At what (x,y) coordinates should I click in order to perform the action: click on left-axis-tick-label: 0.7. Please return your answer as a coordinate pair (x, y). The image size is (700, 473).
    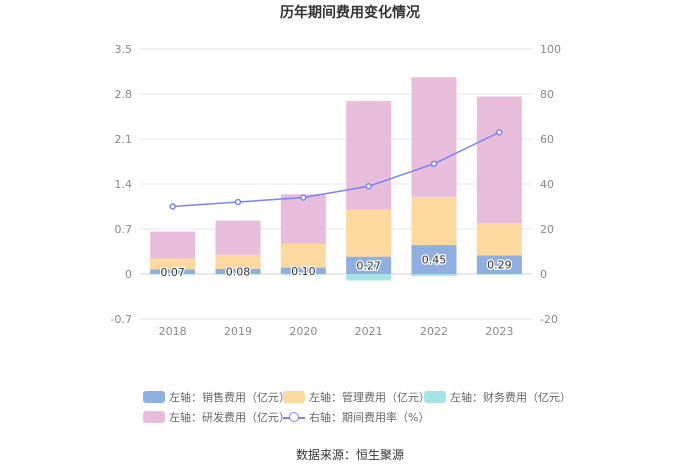
    Looking at the image, I should click on (124, 229).